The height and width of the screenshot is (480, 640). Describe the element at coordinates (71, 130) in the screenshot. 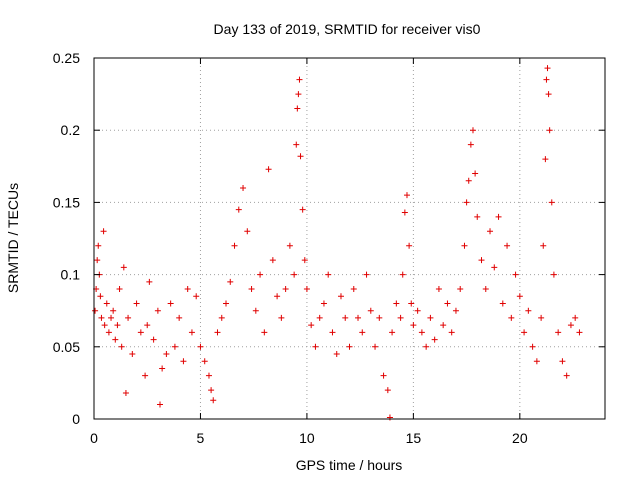

I see `y-tick-label: 0.2` at that location.